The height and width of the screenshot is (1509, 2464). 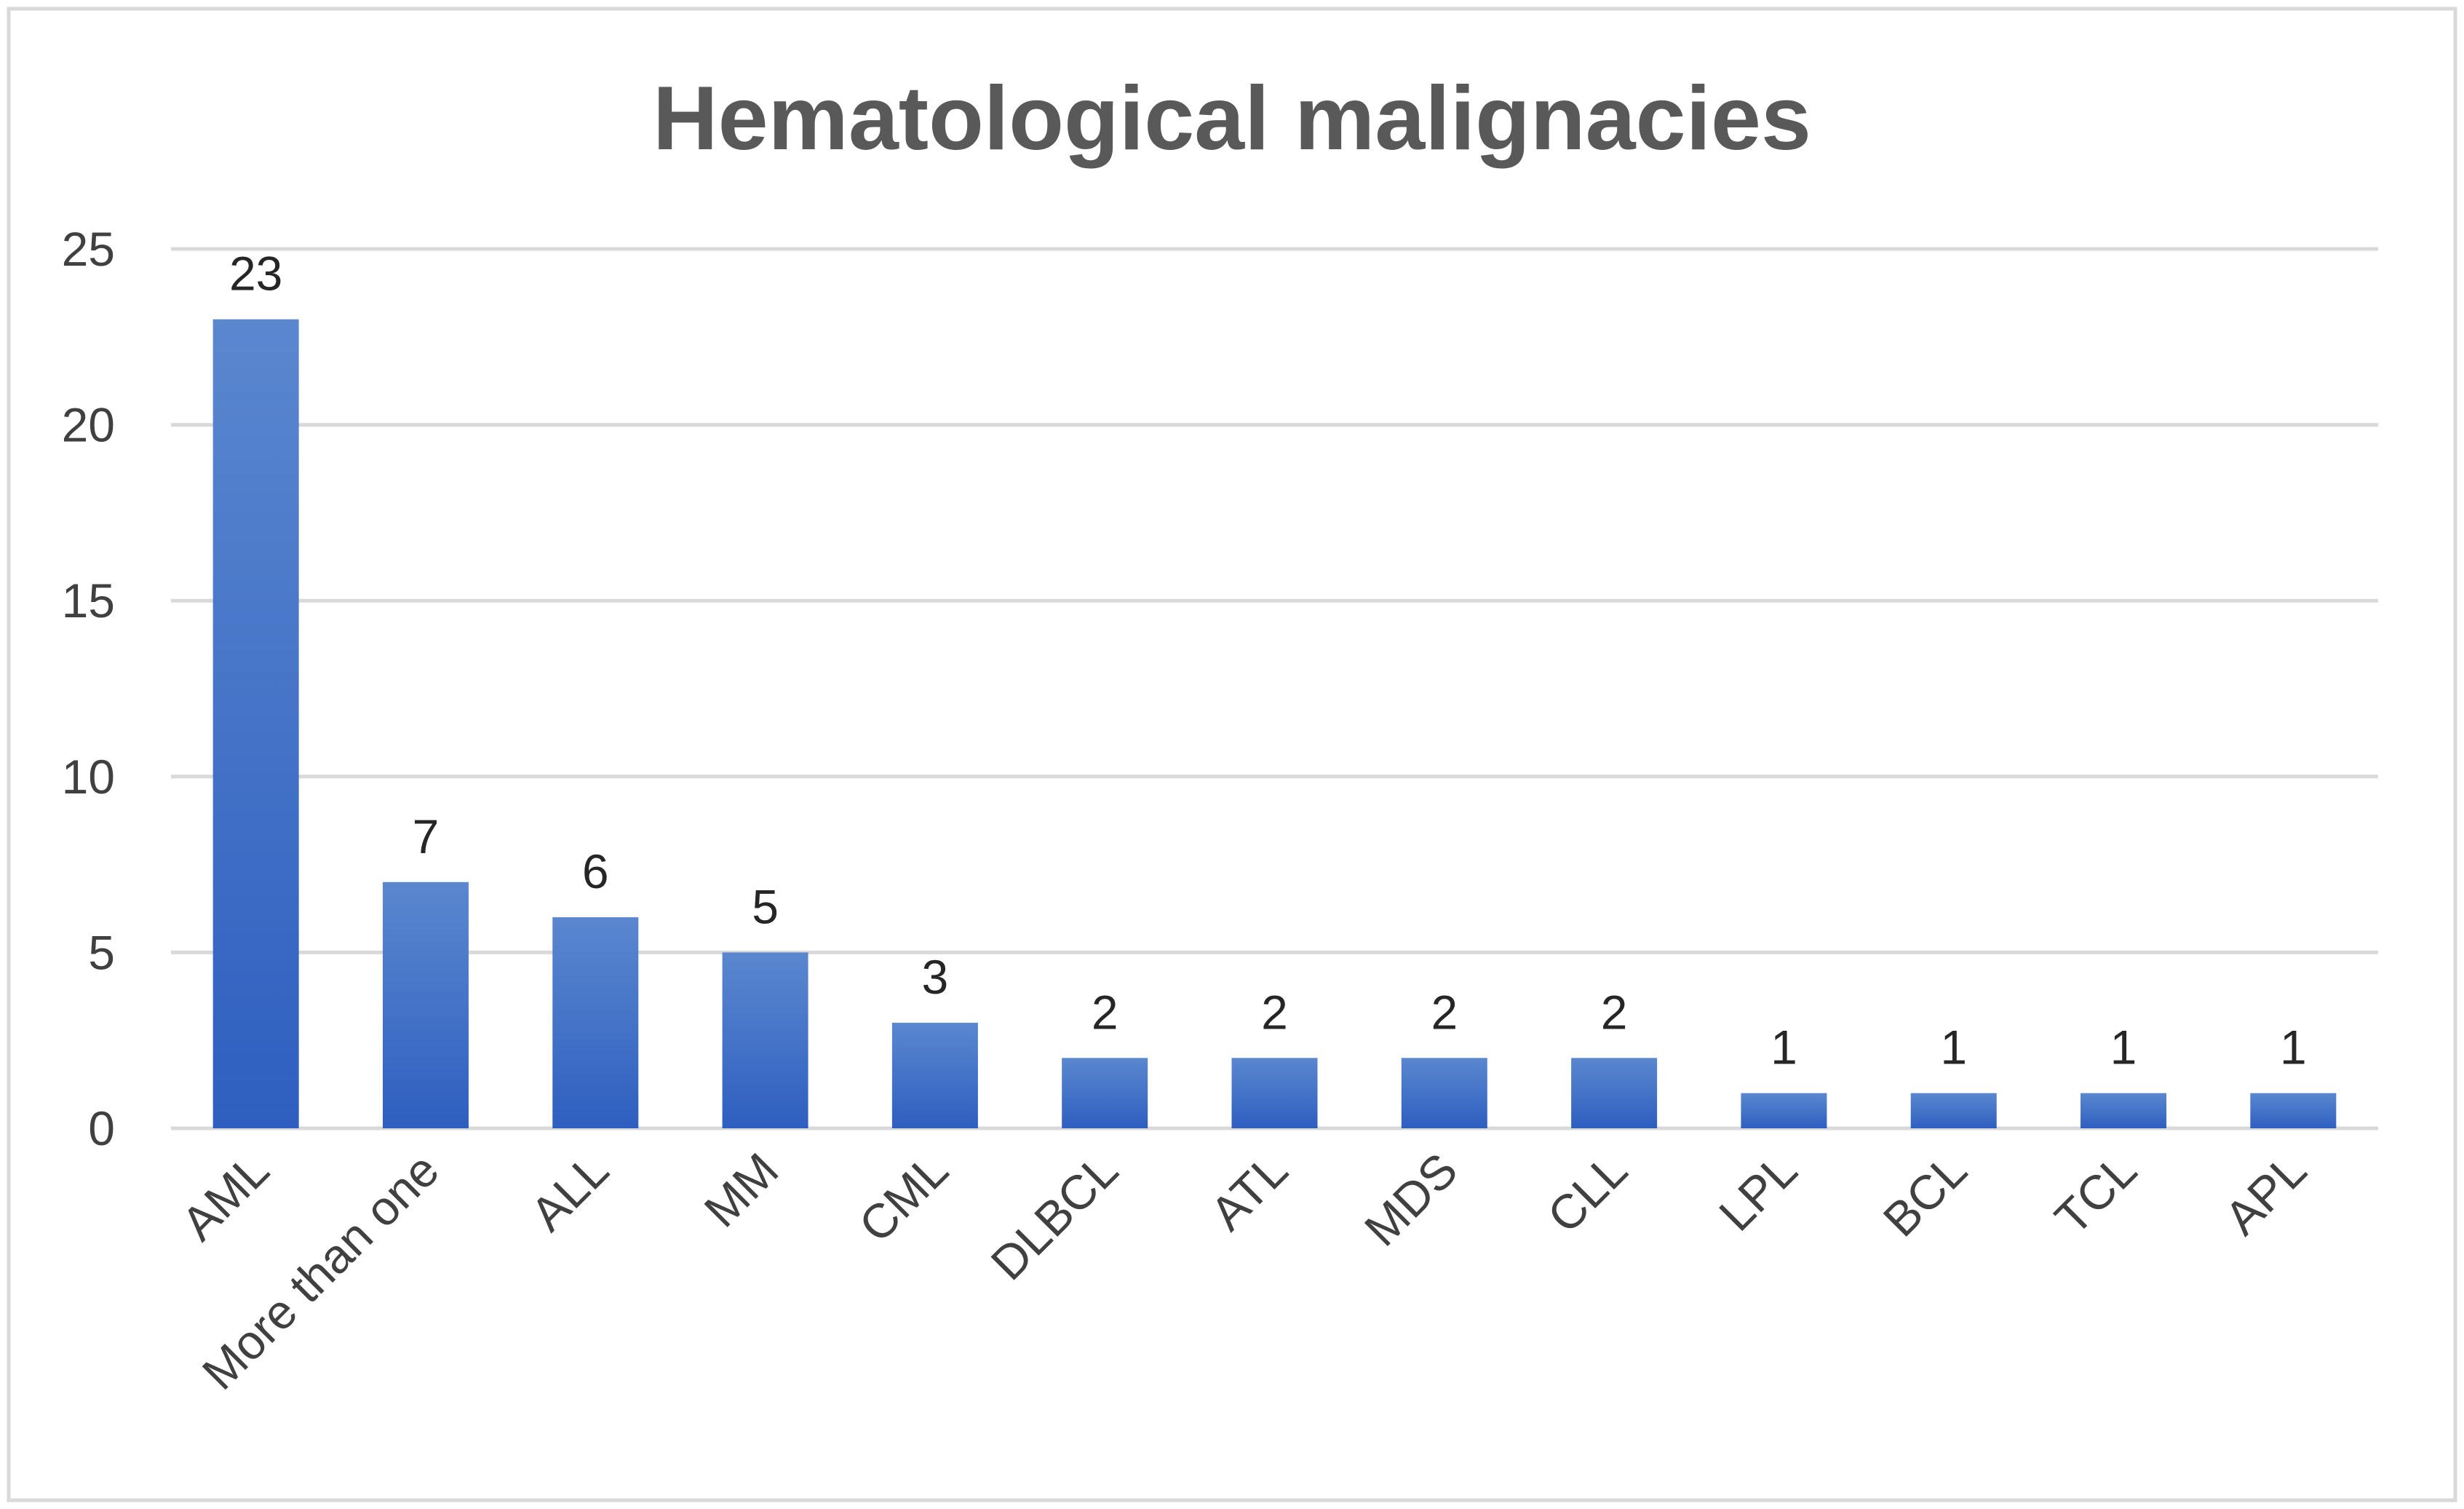 What do you see at coordinates (2124, 1111) in the screenshot?
I see `bar-tcl` at bounding box center [2124, 1111].